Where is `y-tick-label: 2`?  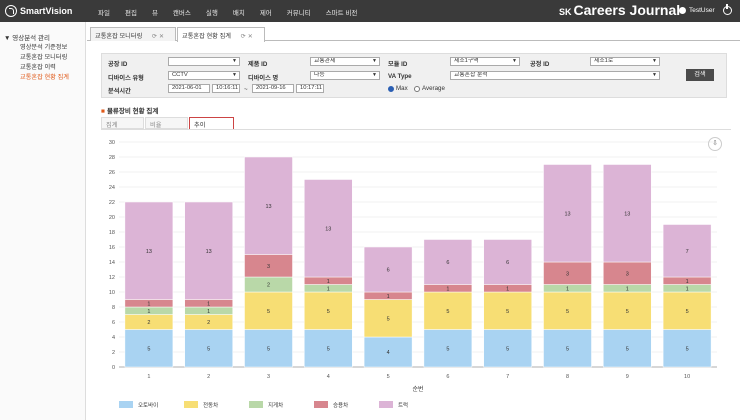 y-tick-label: 2 is located at coordinates (113, 353).